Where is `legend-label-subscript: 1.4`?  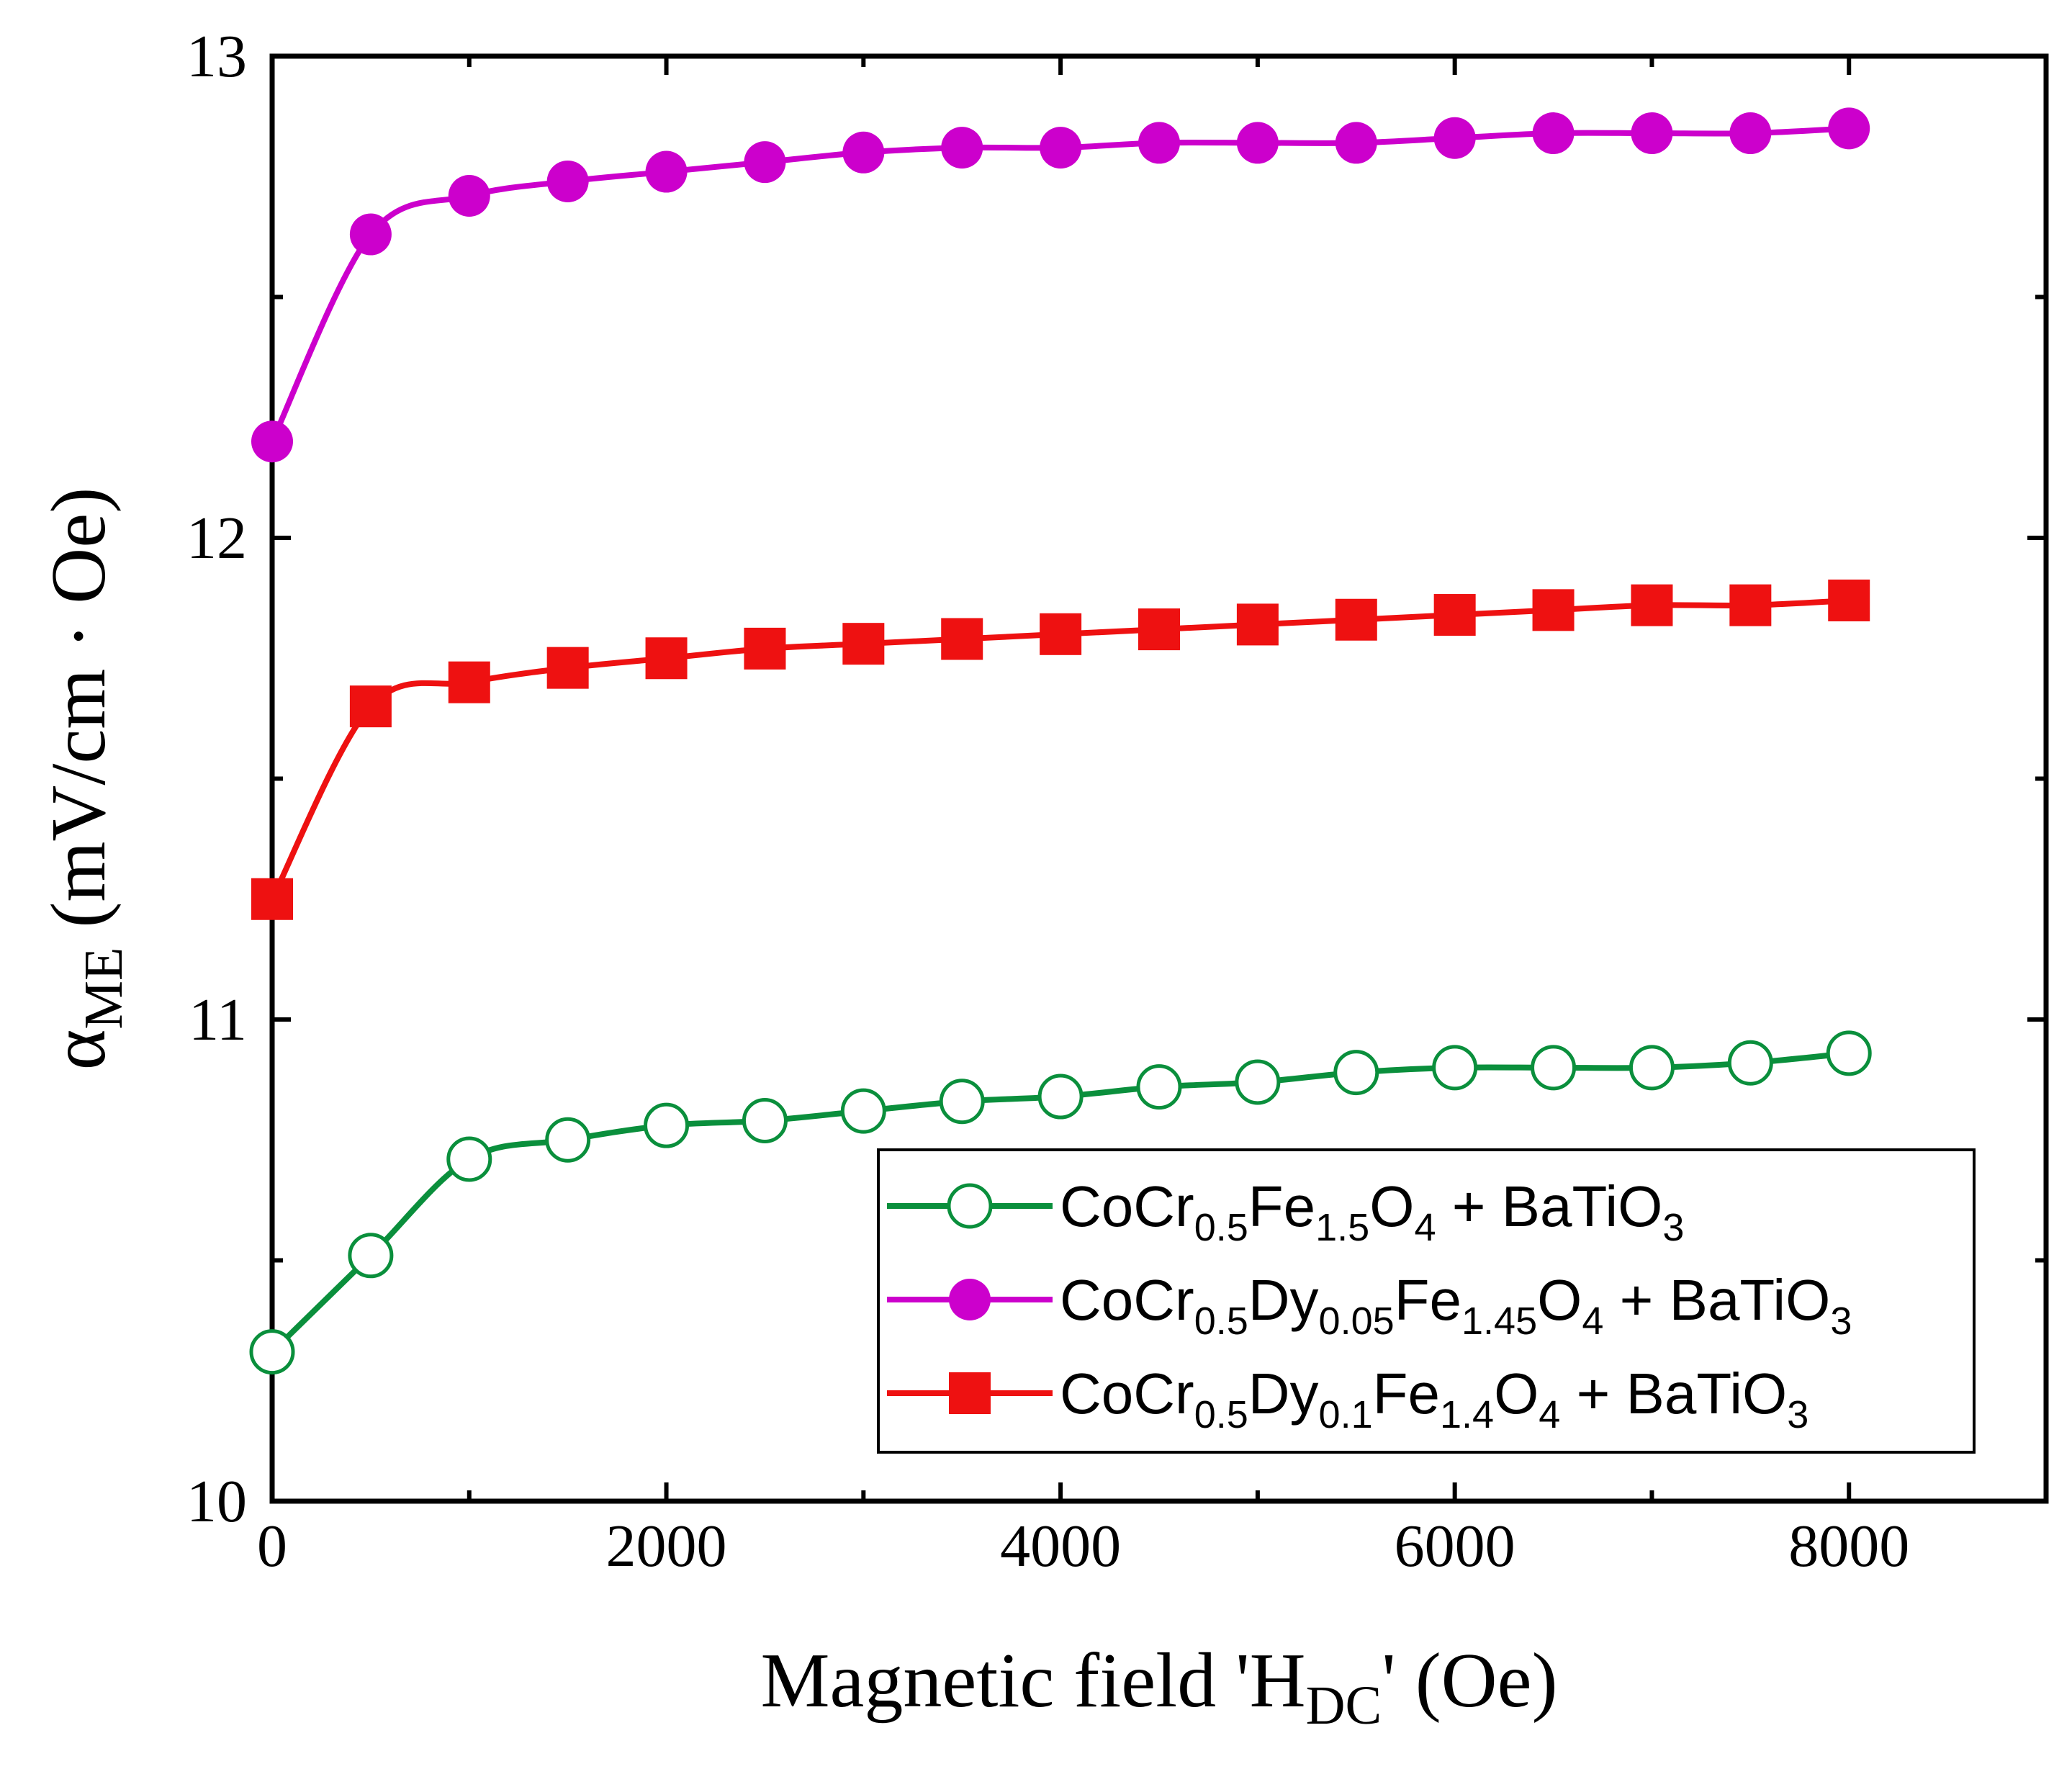
legend-label-subscript: 1.4 is located at coordinates (1467, 1414).